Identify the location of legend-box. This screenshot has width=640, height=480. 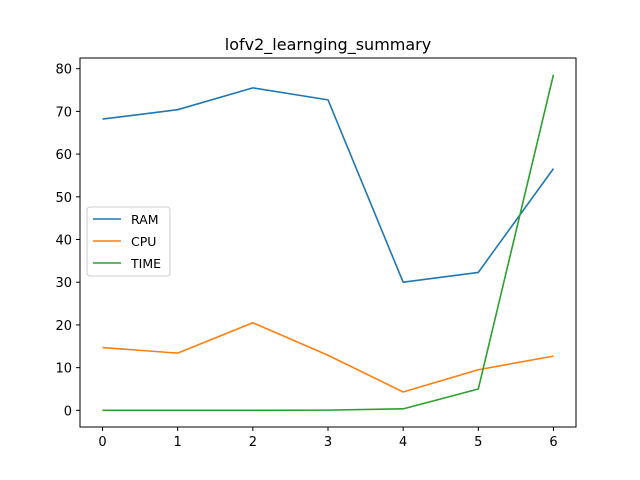
(128, 241).